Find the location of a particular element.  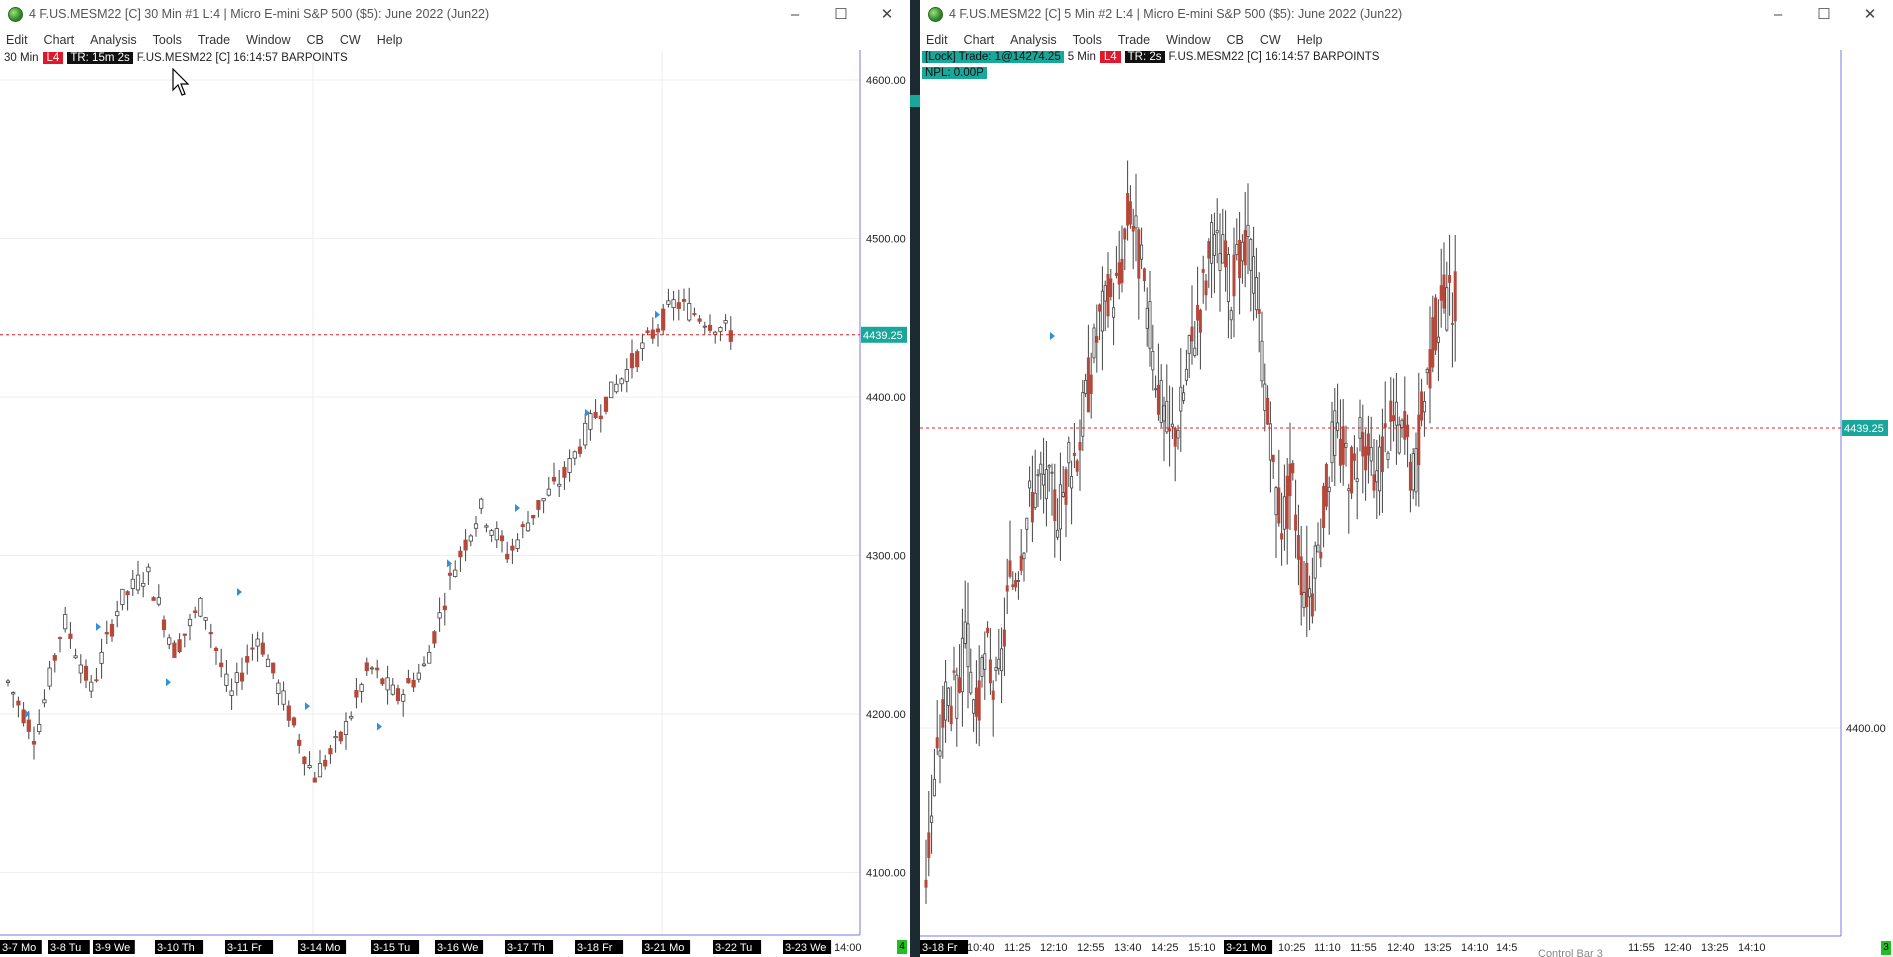

date-axis-label: 3-23 We is located at coordinates (805, 948).